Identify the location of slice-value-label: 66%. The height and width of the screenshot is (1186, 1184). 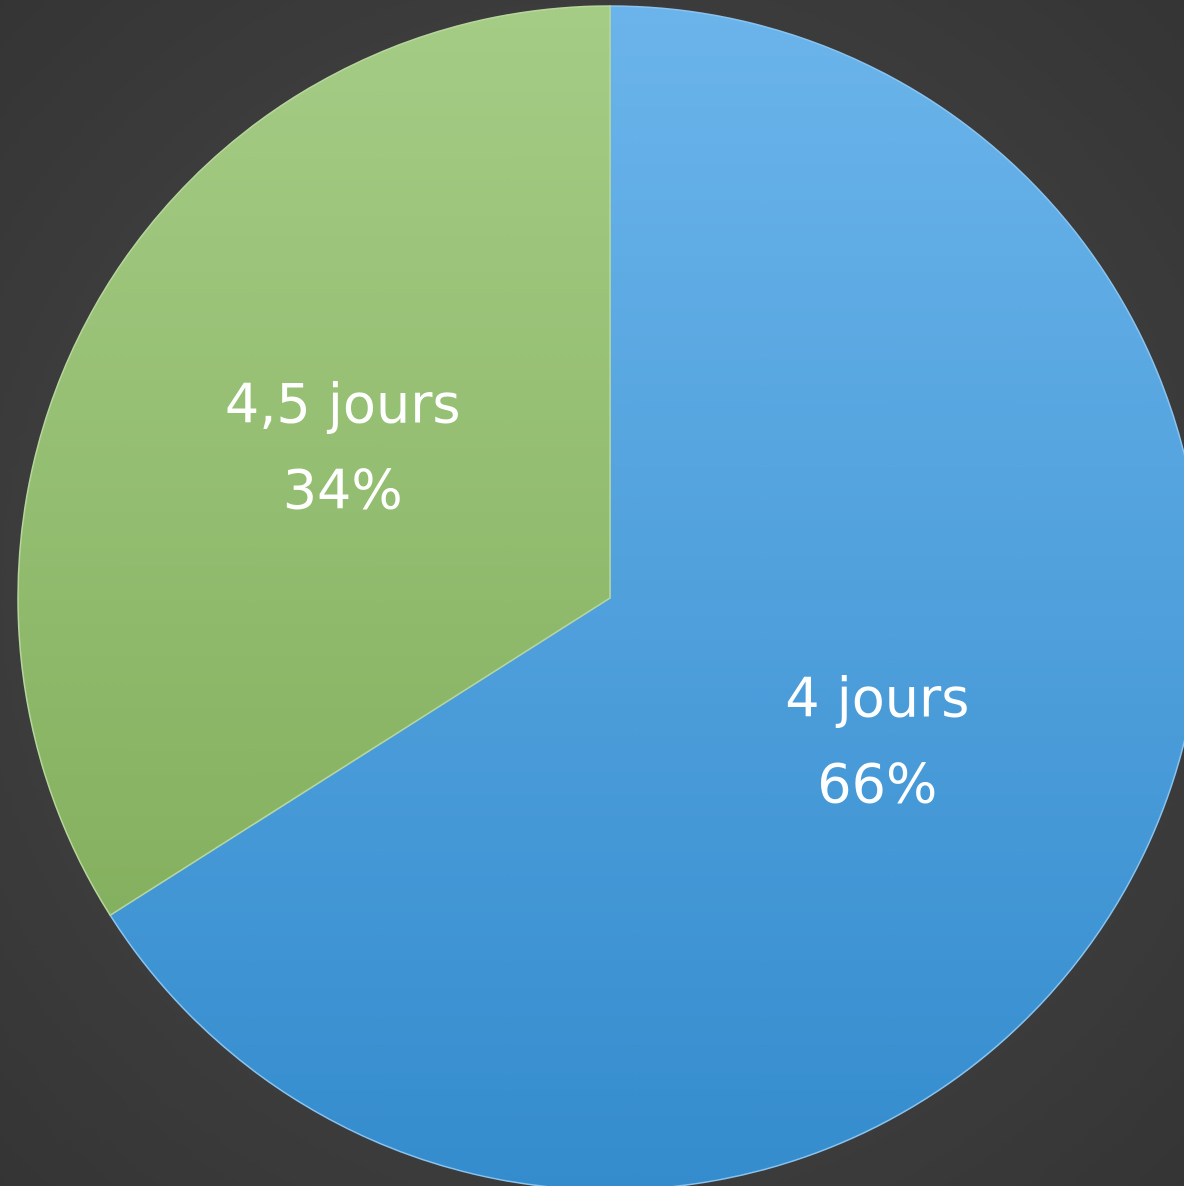
(877, 784).